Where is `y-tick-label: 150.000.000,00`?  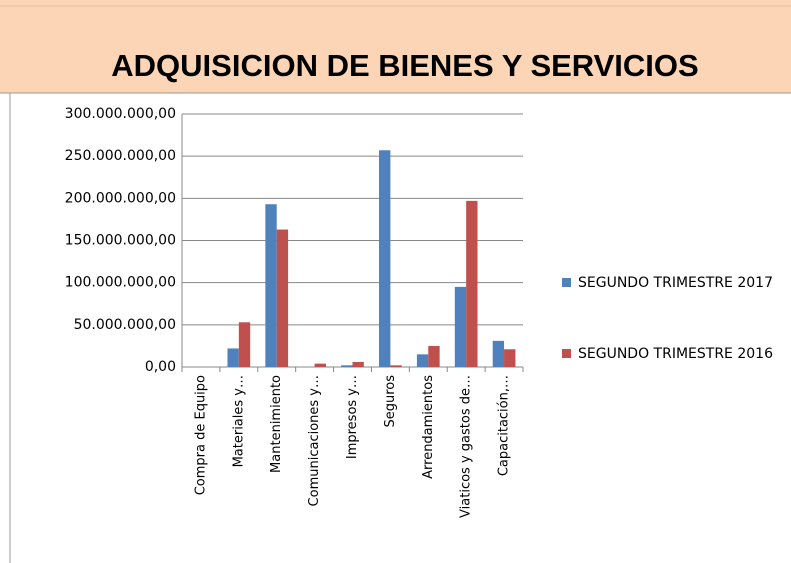 y-tick-label: 150.000.000,00 is located at coordinates (120, 241).